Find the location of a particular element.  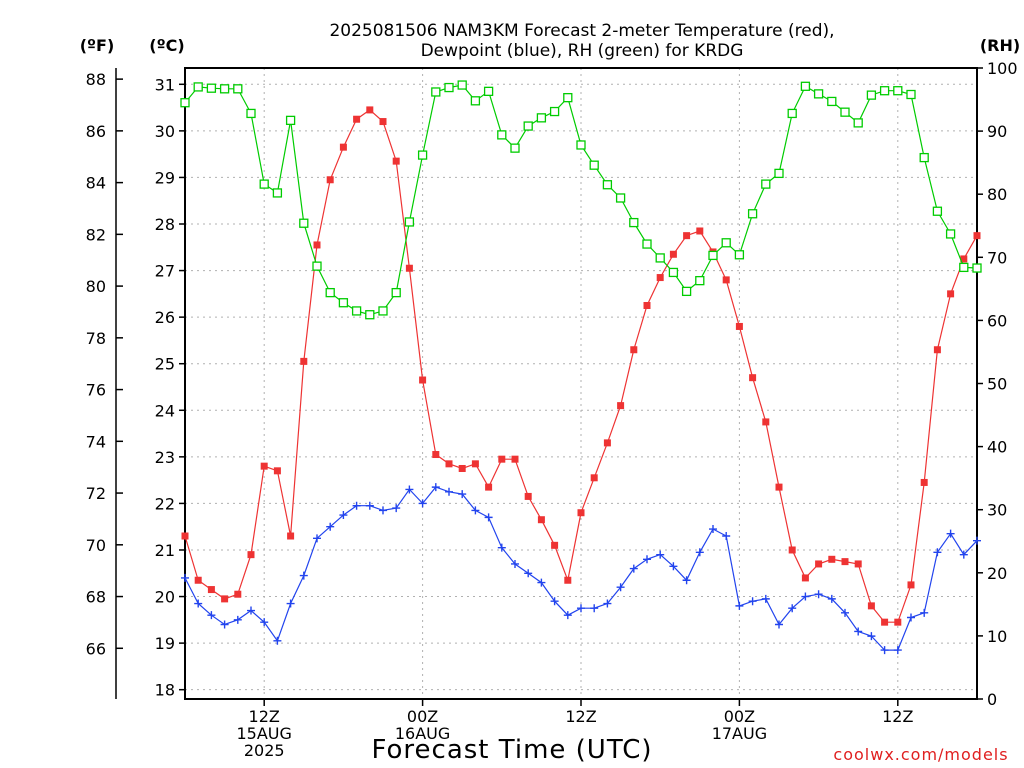

celsius-tick-label: 18 is located at coordinates (165, 690).